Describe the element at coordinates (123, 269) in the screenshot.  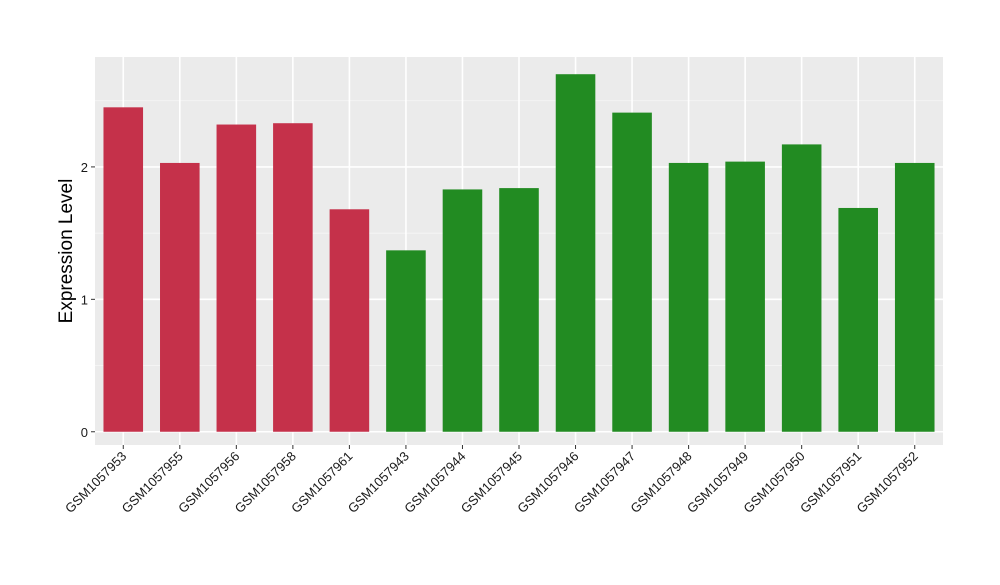
I see `bar-GSM1057953` at that location.